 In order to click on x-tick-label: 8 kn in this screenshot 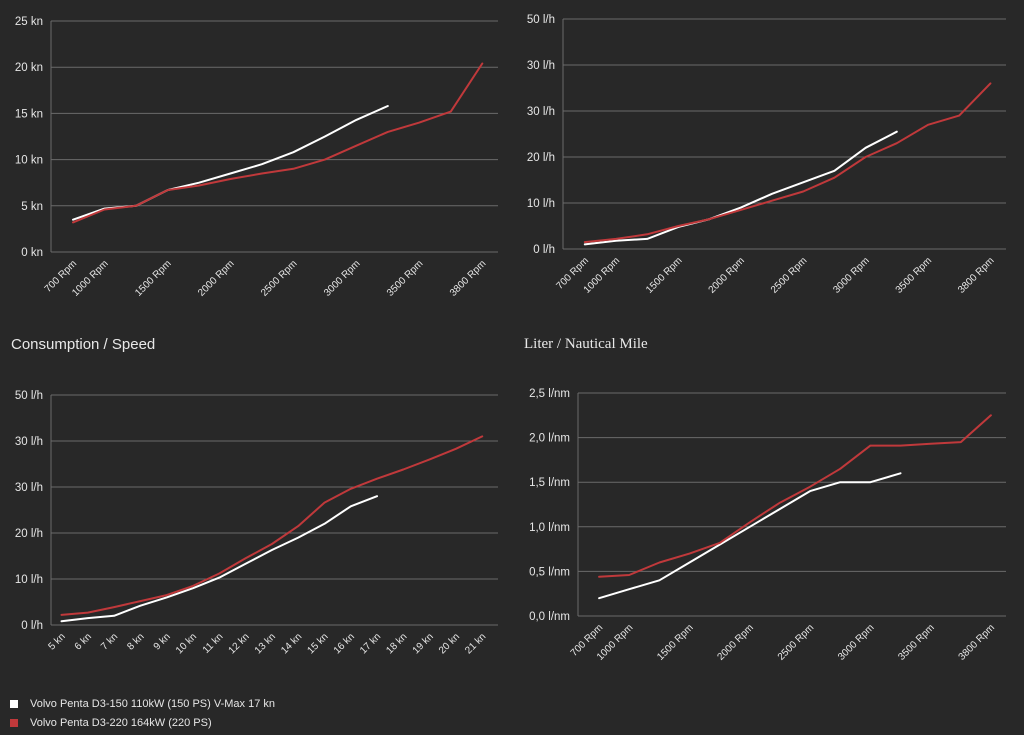, I will do `click(135, 641)`.